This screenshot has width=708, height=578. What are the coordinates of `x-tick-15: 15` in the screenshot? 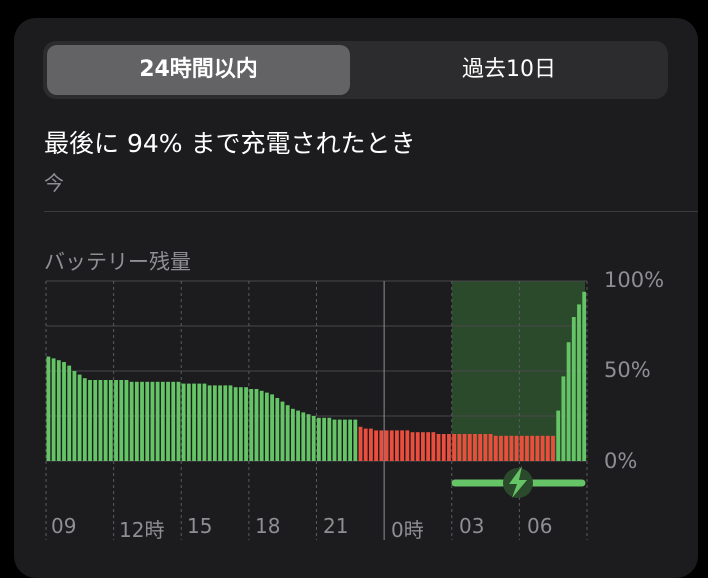 It's located at (200, 526).